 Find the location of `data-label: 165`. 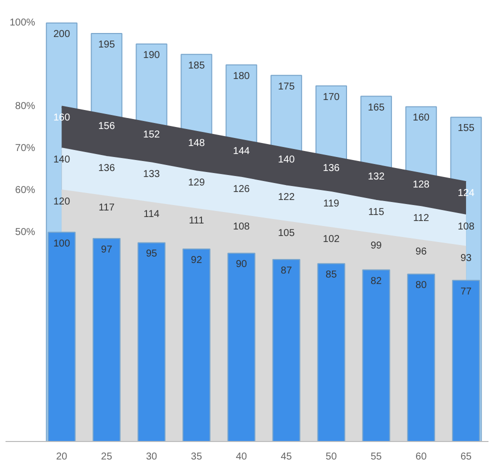

data-label: 165 is located at coordinates (376, 108).